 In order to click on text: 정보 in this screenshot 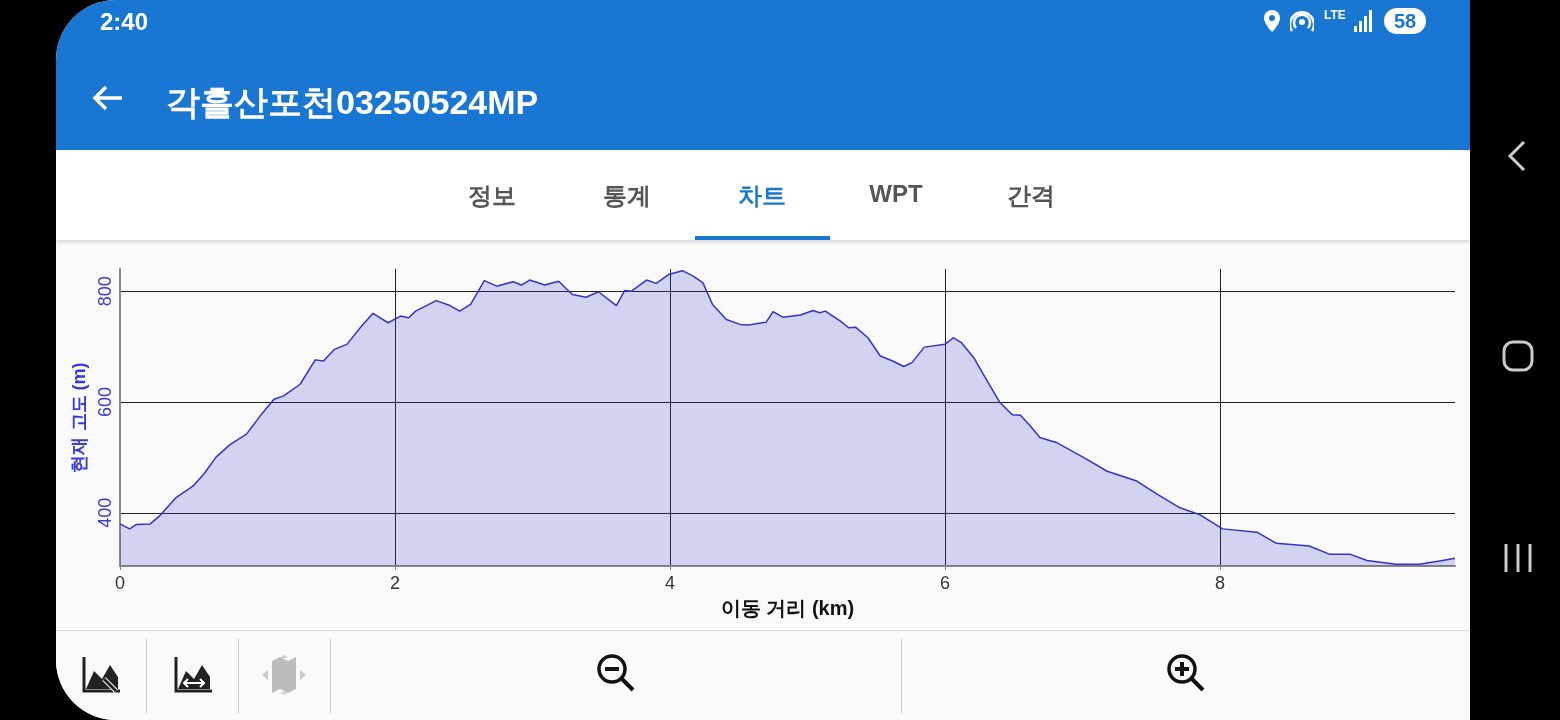, I will do `click(492, 196)`.